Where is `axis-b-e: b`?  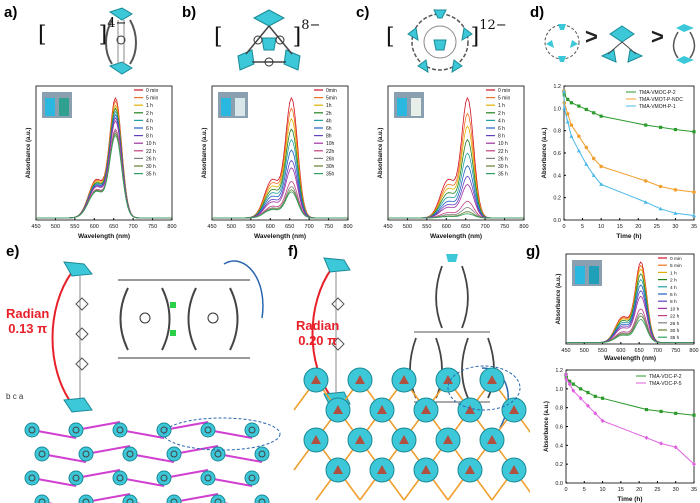 axis-b-e: b is located at coordinates (8, 396).